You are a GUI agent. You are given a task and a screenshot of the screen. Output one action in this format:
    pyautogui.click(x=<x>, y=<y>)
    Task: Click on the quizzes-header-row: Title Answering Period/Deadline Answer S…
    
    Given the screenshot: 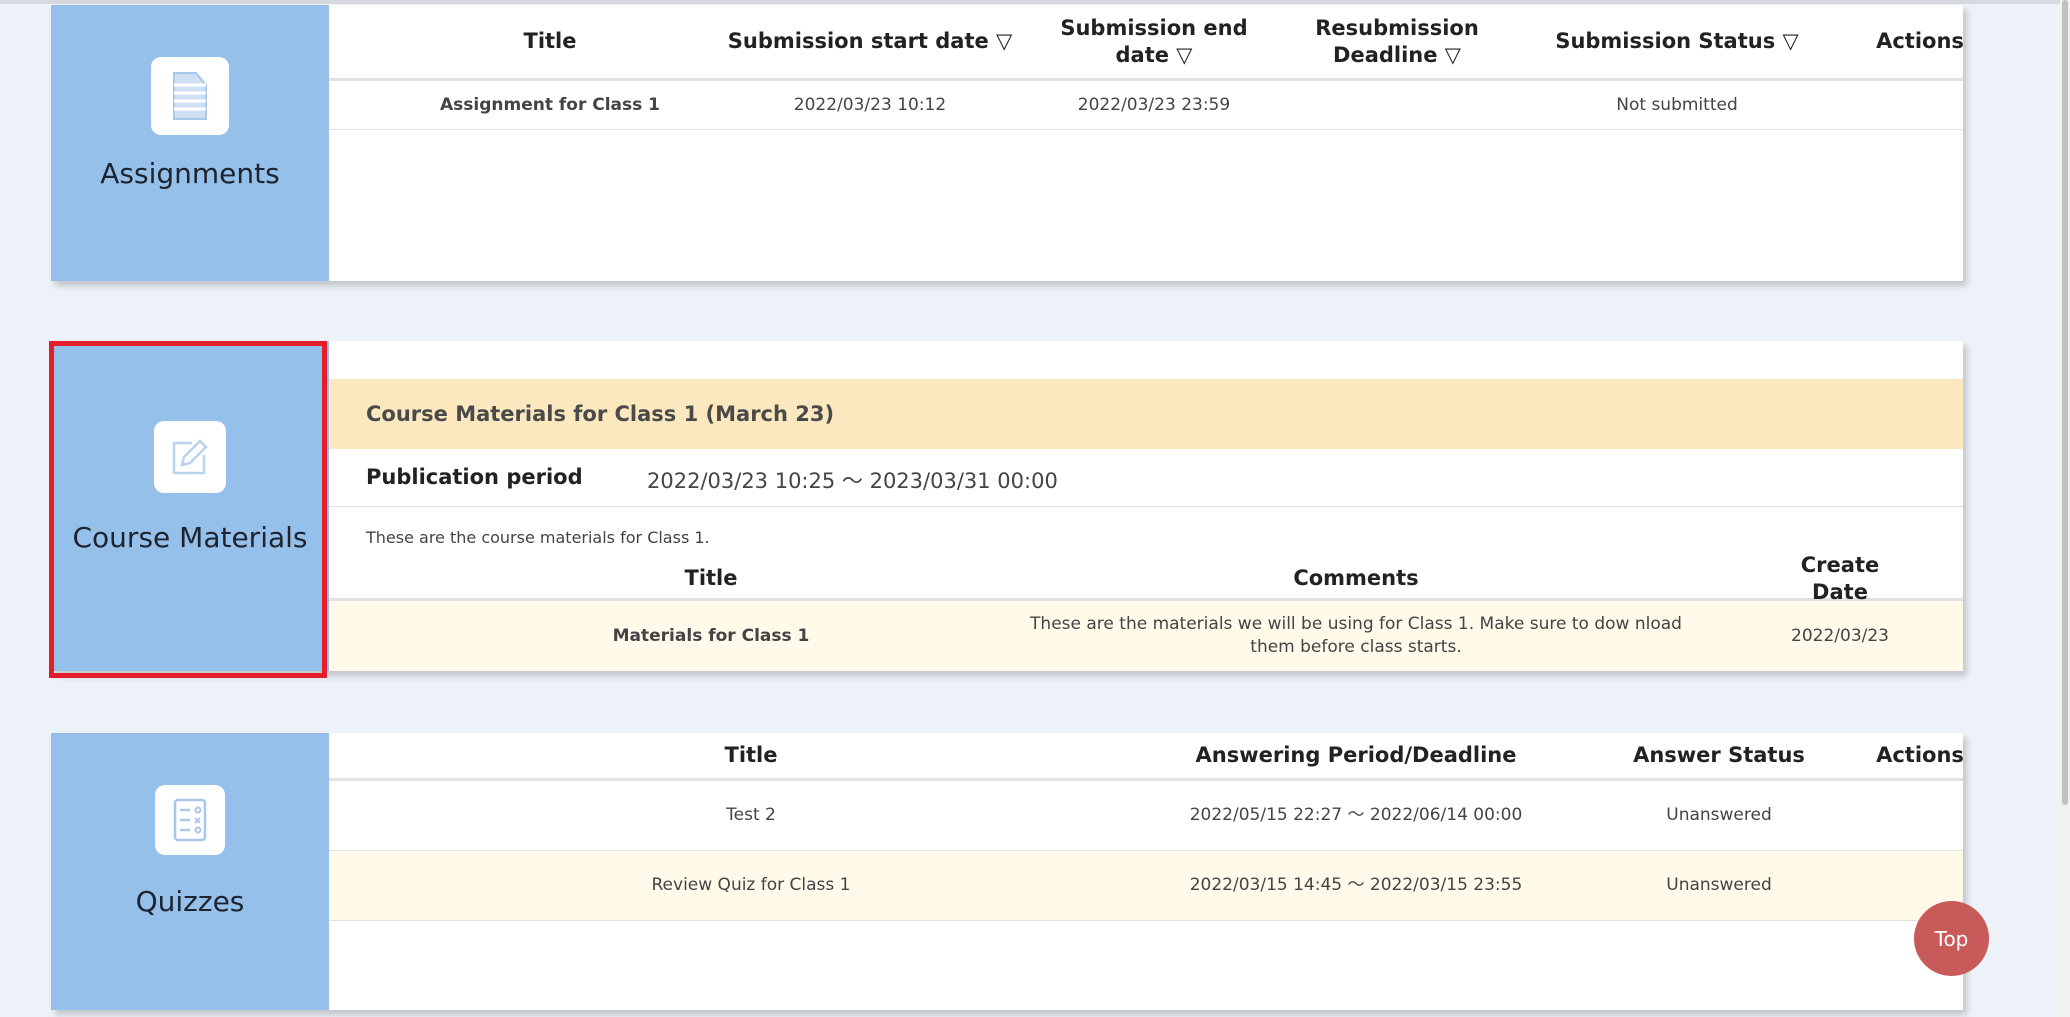 What is the action you would take?
    pyautogui.click(x=1146, y=757)
    